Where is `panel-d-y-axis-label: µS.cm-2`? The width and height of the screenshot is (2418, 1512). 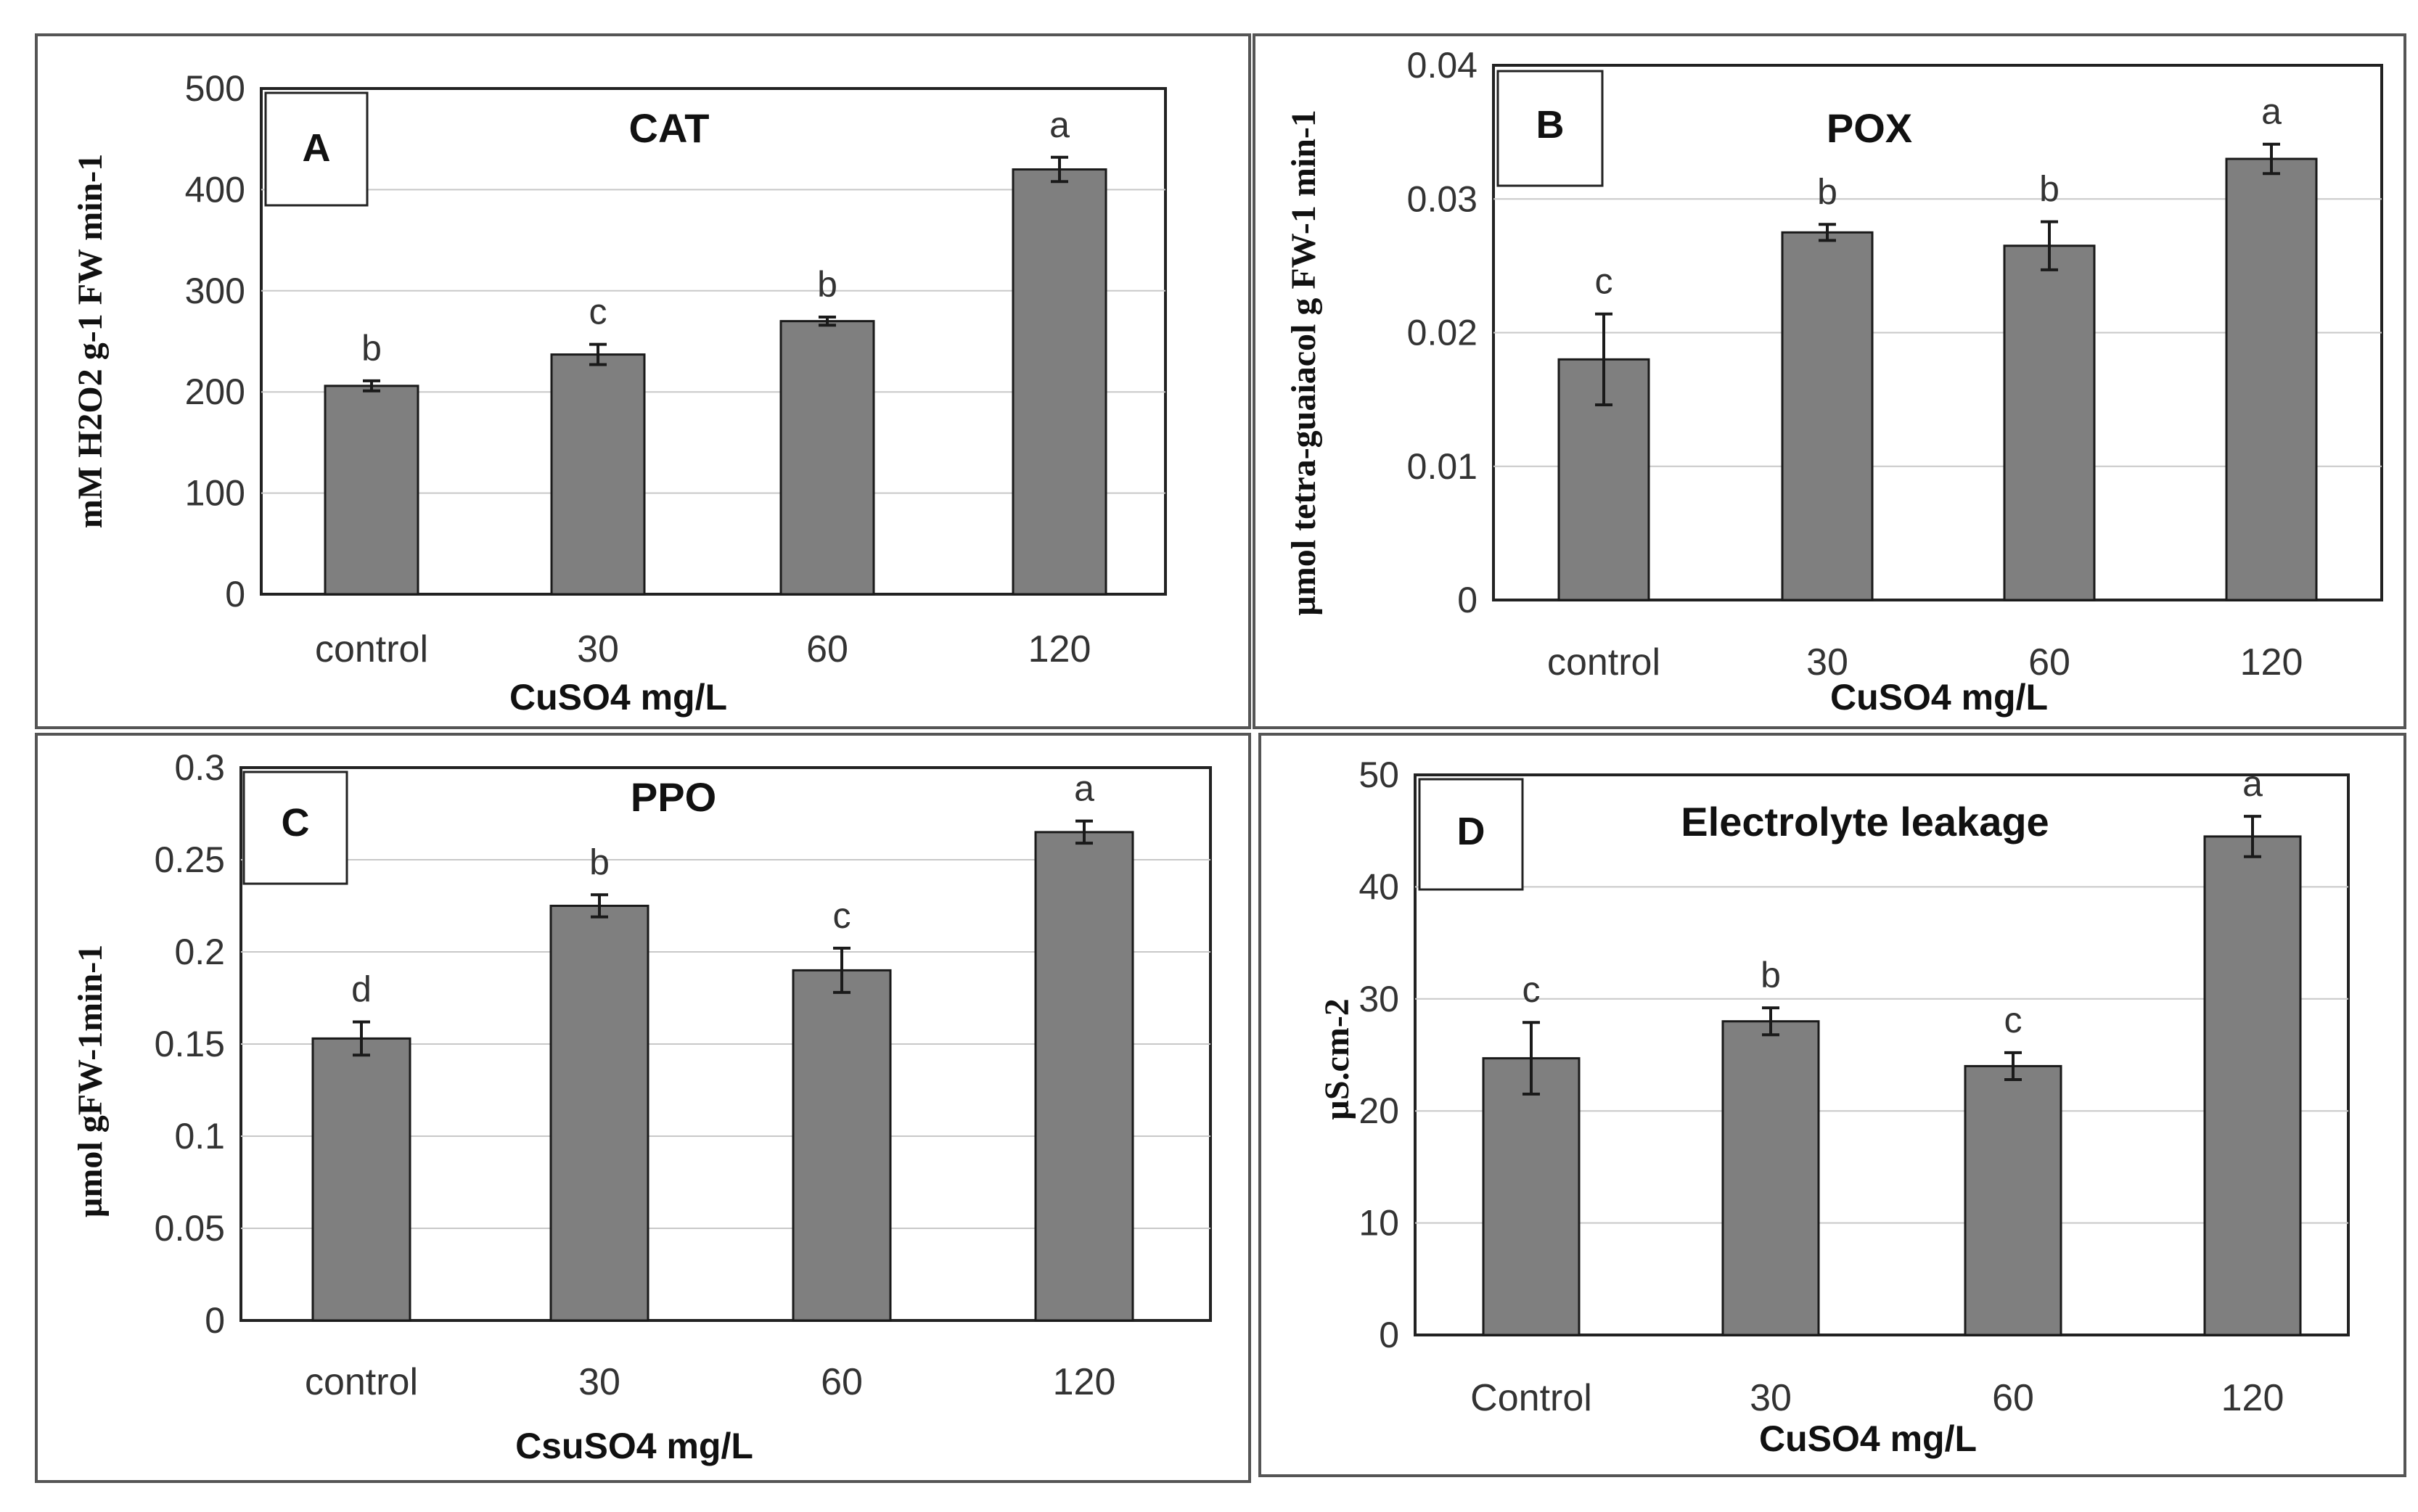 panel-d-y-axis-label: µS.cm-2 is located at coordinates (1337, 1059).